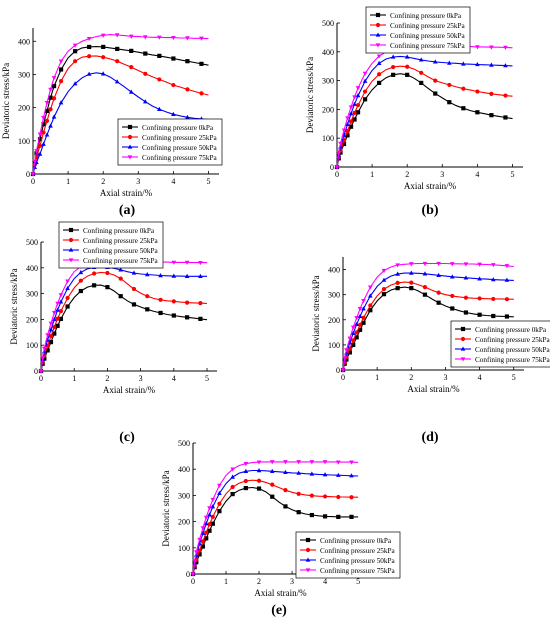 This screenshot has height=627, width=550. I want to click on x-tick-label: 4, so click(174, 378).